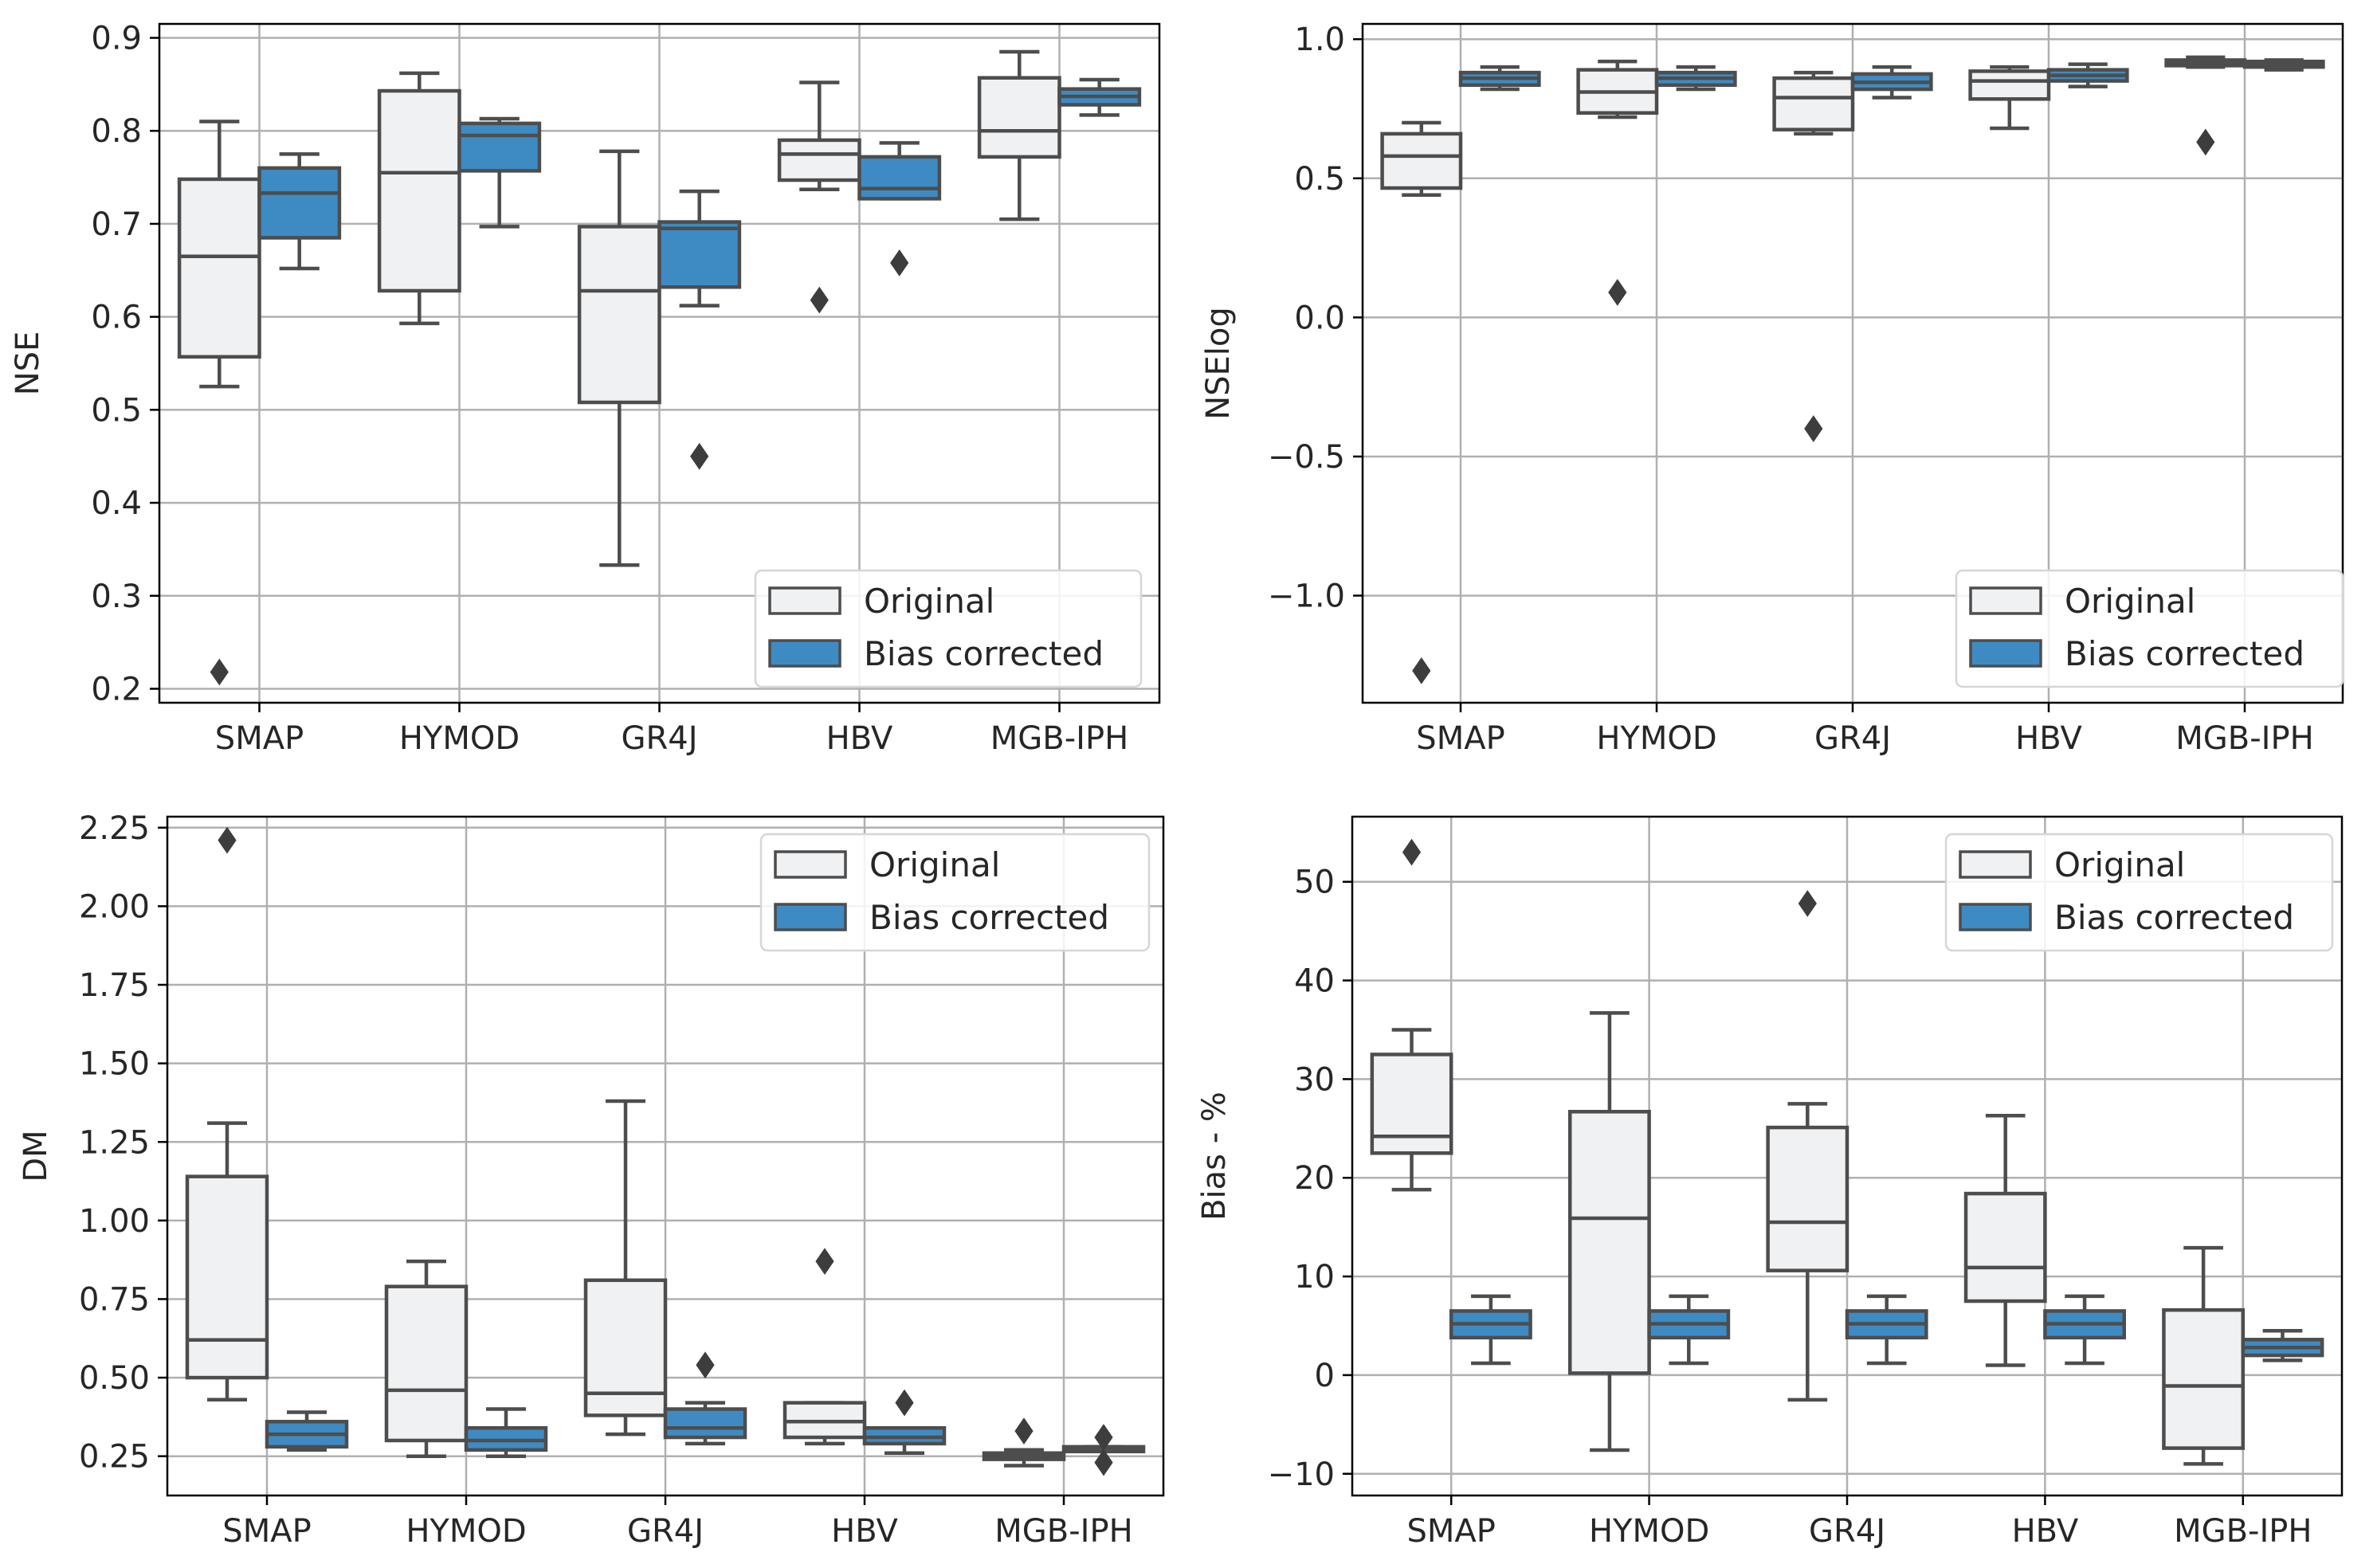 This screenshot has width=2377, height=1568. I want to click on y-tick-label: 0.6, so click(117, 318).